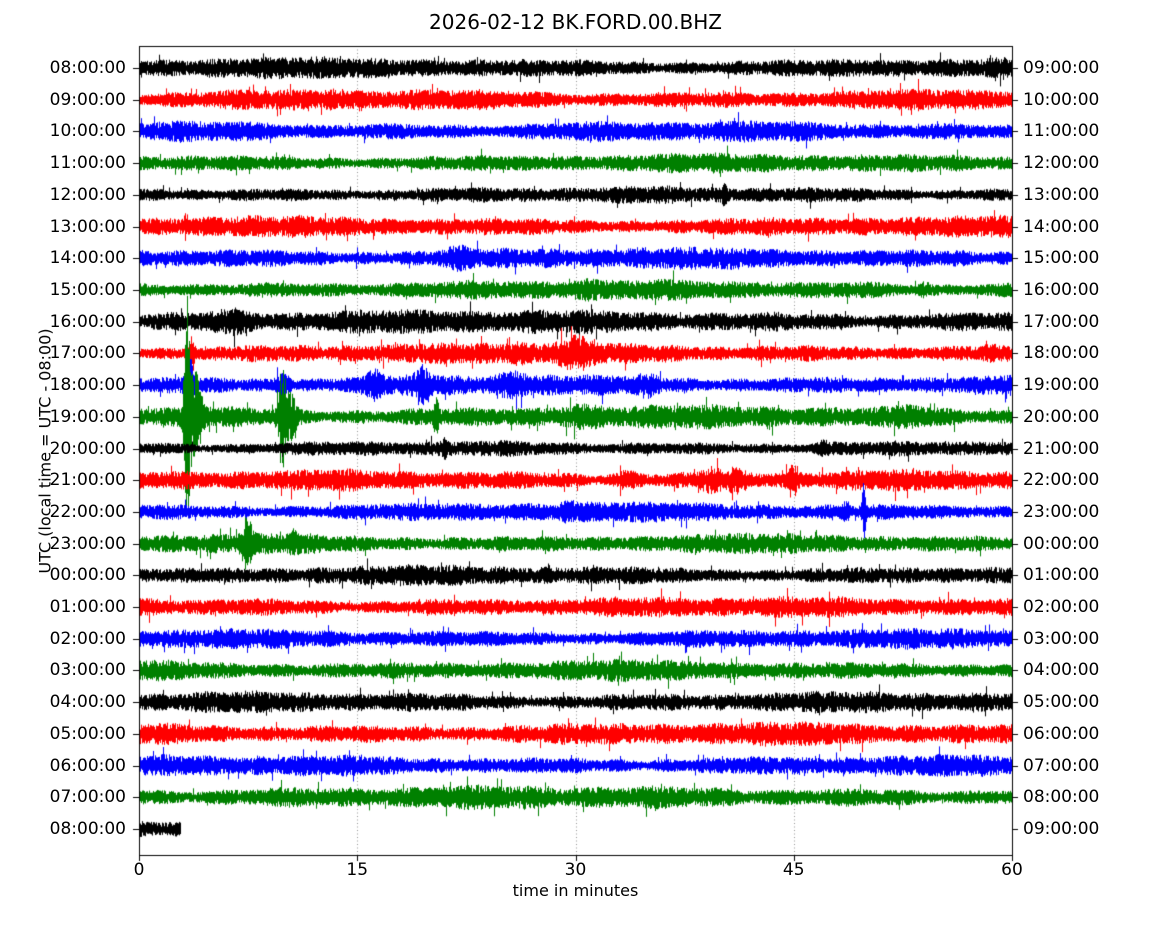 The height and width of the screenshot is (950, 1150). What do you see at coordinates (139, 870) in the screenshot?
I see `x-tick-label: 0` at bounding box center [139, 870].